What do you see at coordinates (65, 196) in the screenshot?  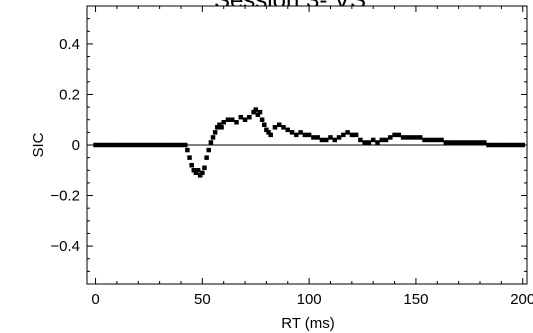 I see `y-tick-label: −0.2` at bounding box center [65, 196].